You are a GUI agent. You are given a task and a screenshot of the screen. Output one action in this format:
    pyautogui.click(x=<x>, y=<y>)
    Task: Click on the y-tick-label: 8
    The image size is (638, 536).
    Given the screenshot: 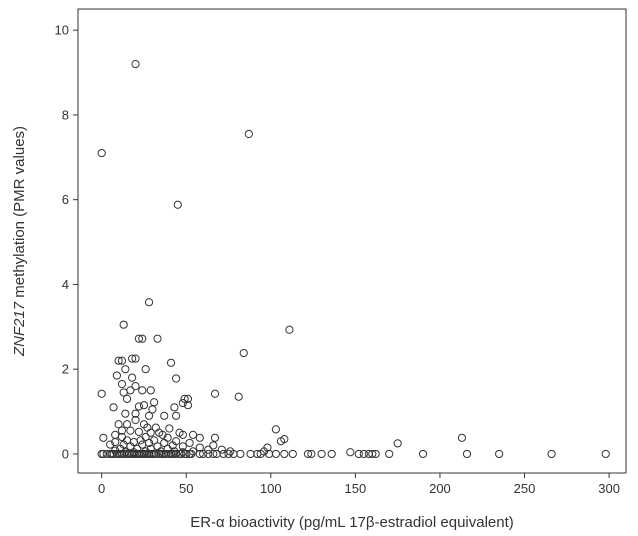 What is the action you would take?
    pyautogui.click(x=65, y=114)
    